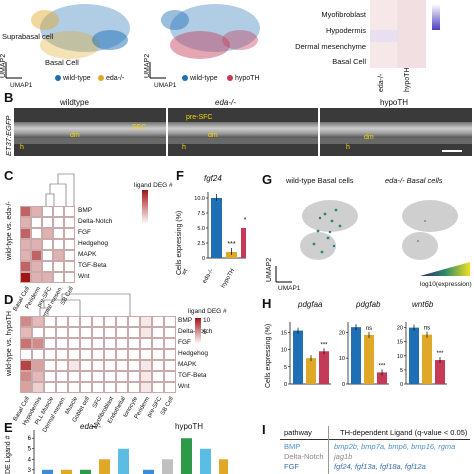 The width and height of the screenshot is (474, 474). I want to click on panel-g-title-eda: eda-/- Basal cells, so click(414, 180).